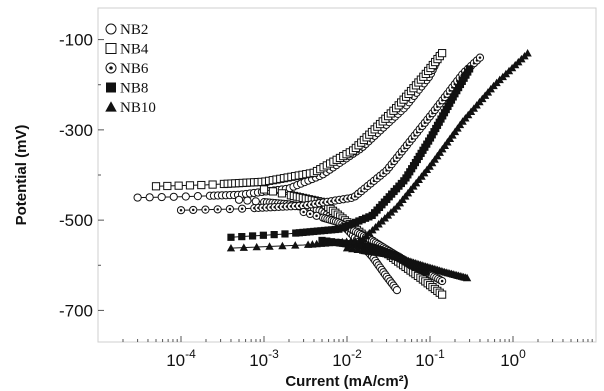 The width and height of the screenshot is (604, 391). What do you see at coordinates (513, 358) in the screenshot?
I see `x-tick-label: 10⁰` at bounding box center [513, 358].